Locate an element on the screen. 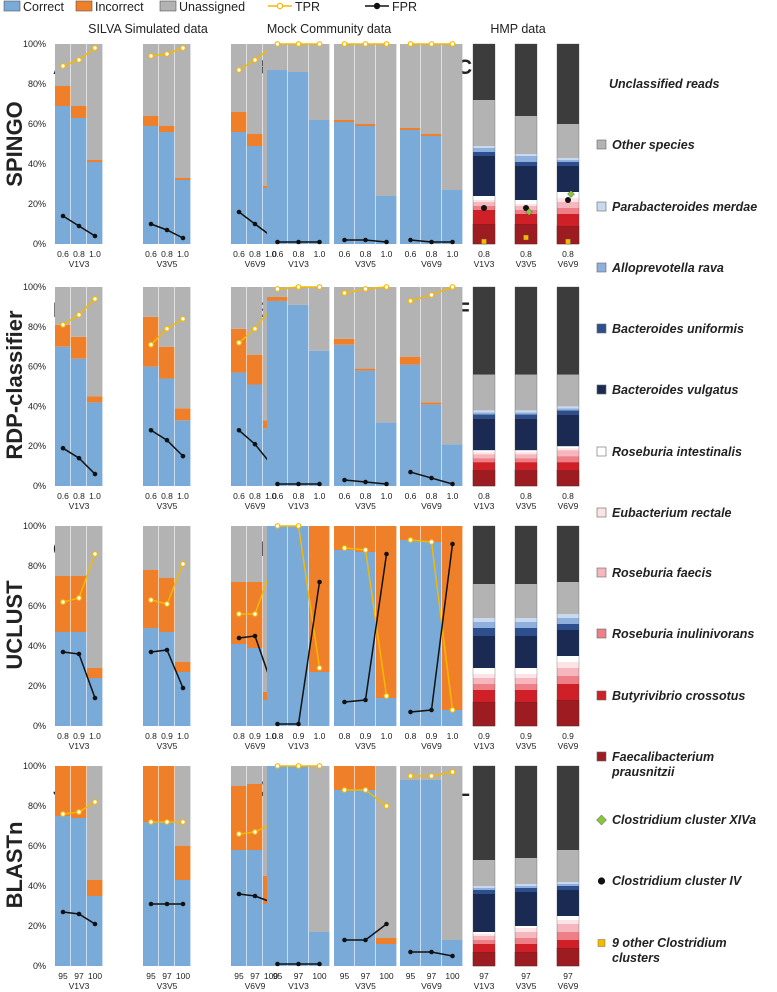 The image size is (777, 992). hmp-legend-label-cliv: Clostridium cluster IV is located at coordinates (677, 881).